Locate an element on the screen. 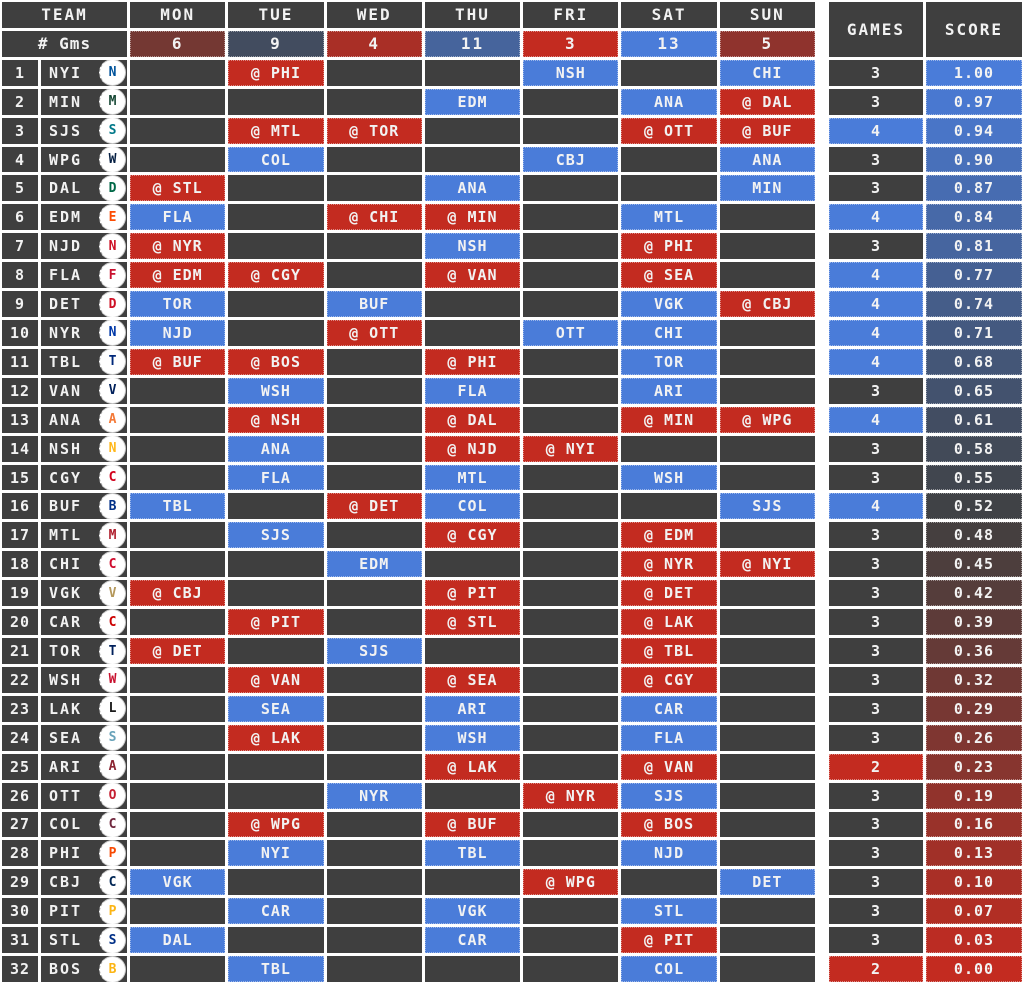  rank-cell: 4 is located at coordinates (20, 159).